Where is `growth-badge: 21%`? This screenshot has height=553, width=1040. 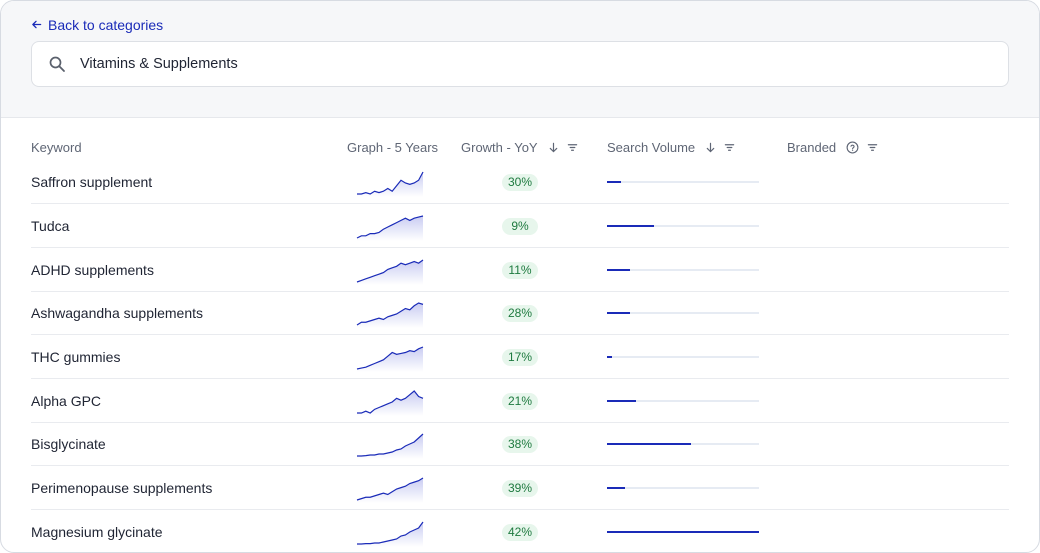 growth-badge: 21% is located at coordinates (520, 401).